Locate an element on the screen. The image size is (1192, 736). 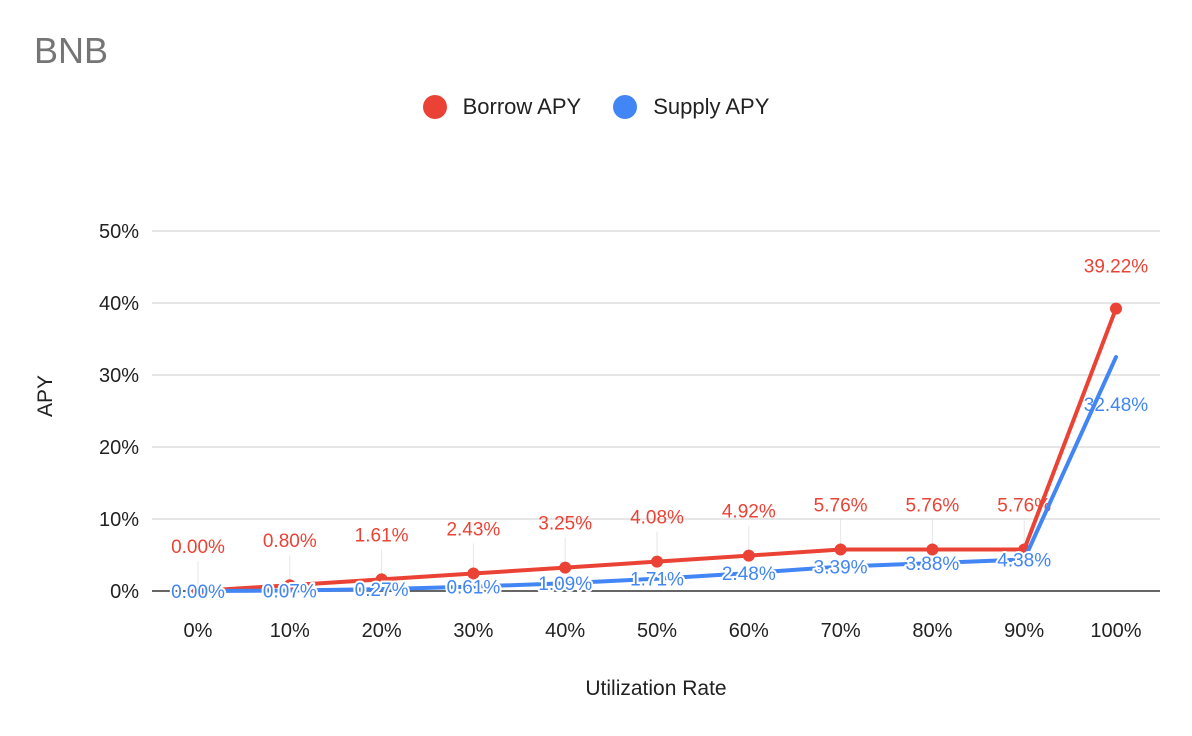
x-tick-label: 100% is located at coordinates (1115, 631).